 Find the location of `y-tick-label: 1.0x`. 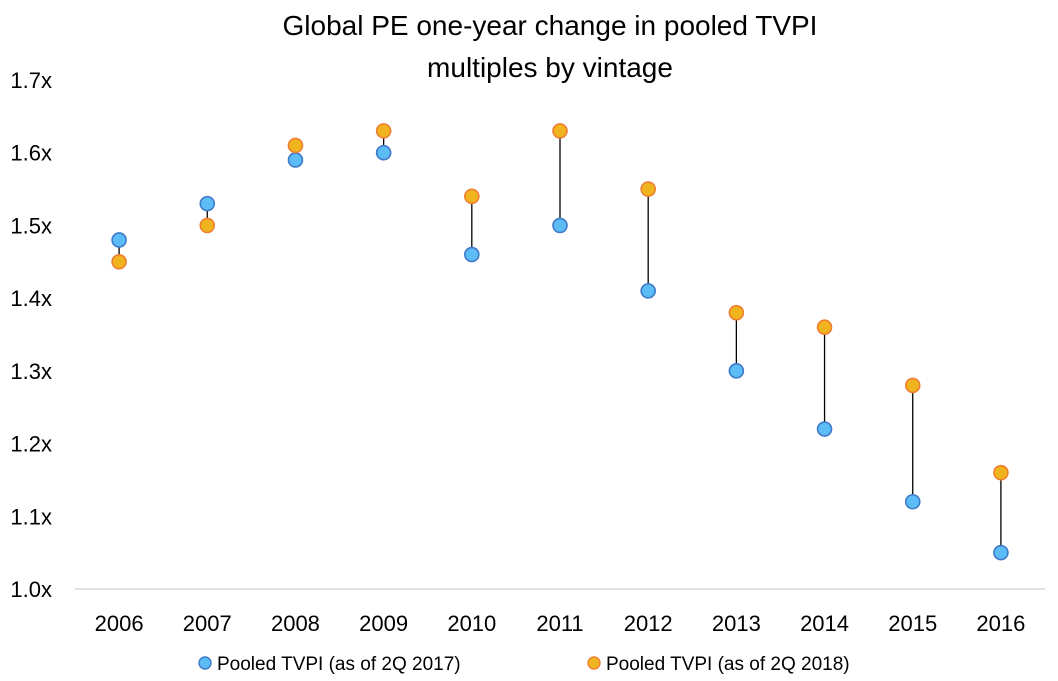

y-tick-label: 1.0x is located at coordinates (31, 589).